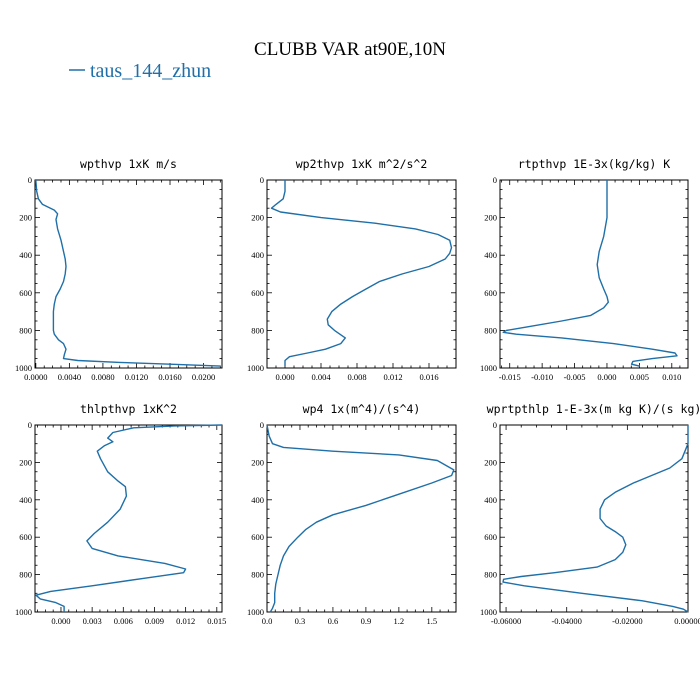 Image resolution: width=700 pixels, height=700 pixels. I want to click on x-tick-label: 0.3, so click(300, 621).